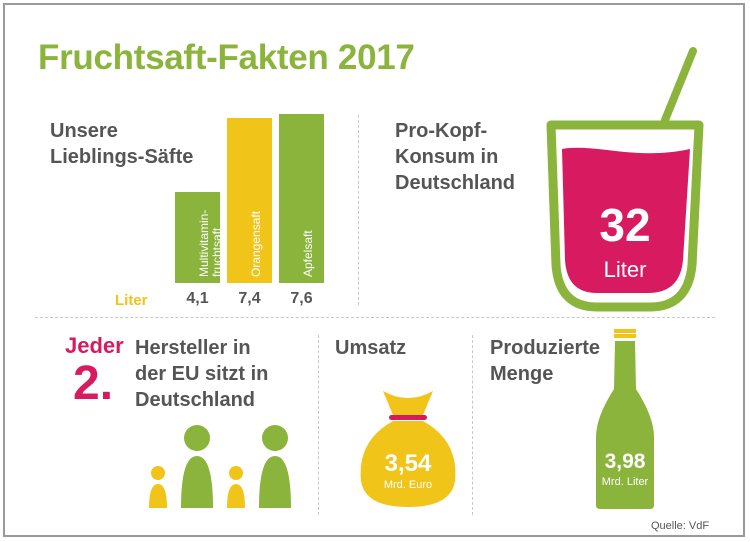 The image size is (750, 542). I want to click on people-icon, so click(220, 466).